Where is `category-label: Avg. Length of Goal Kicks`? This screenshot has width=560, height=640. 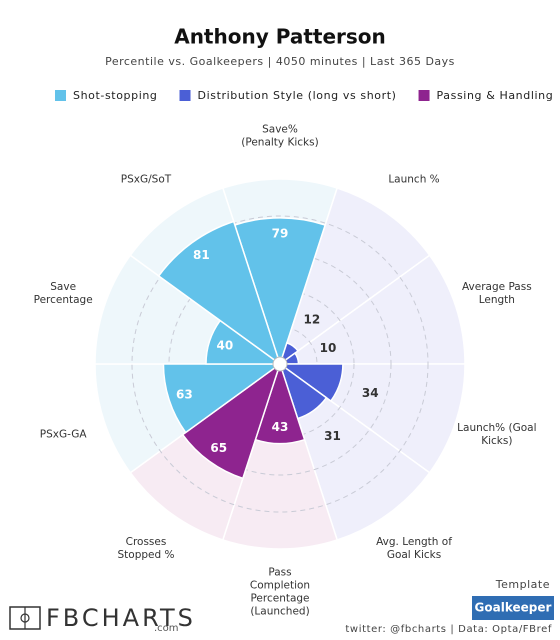 category-label: Avg. Length of Goal Kicks is located at coordinates (414, 548).